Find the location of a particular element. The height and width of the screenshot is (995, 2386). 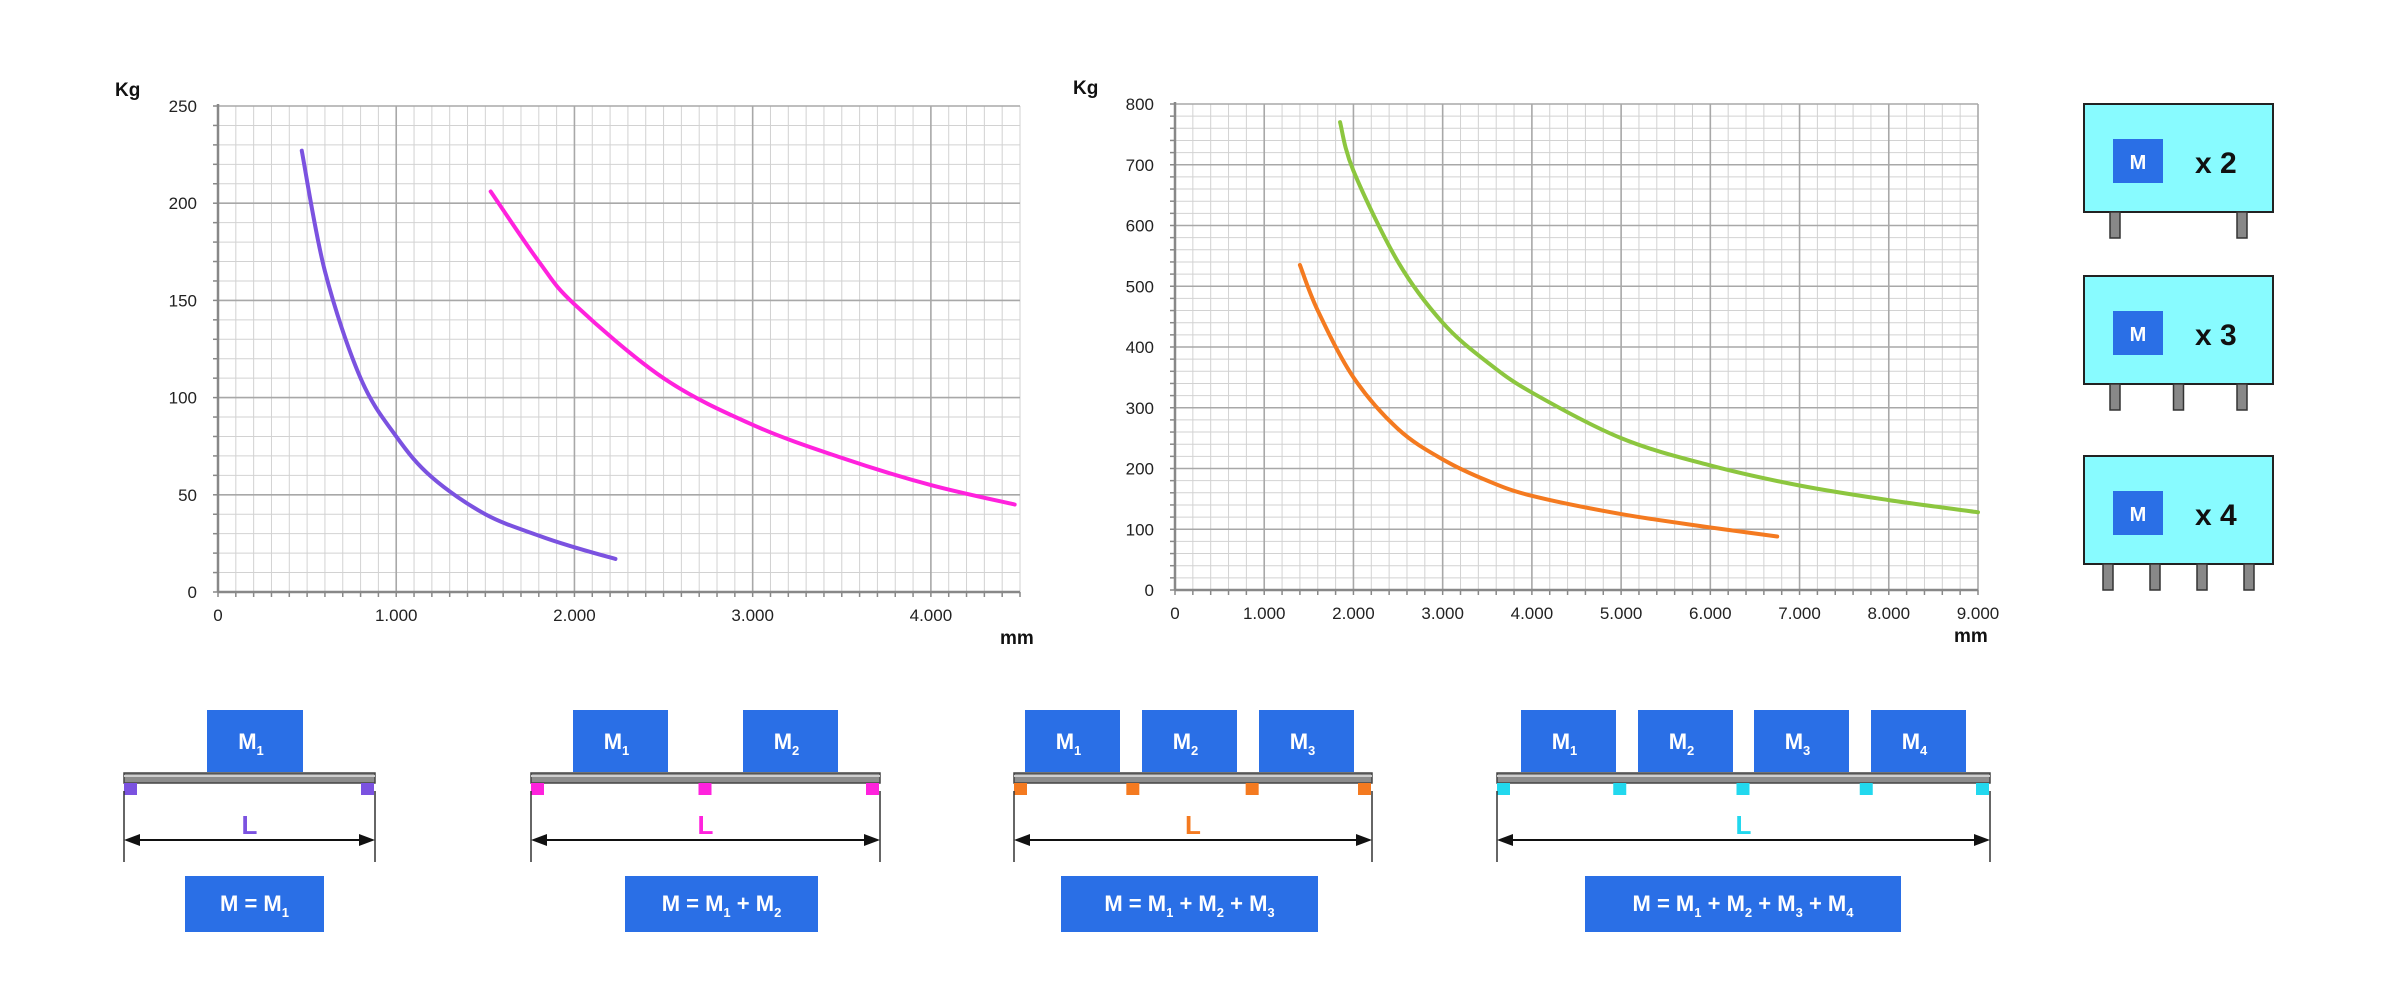

mass-box is located at coordinates (2138, 161).